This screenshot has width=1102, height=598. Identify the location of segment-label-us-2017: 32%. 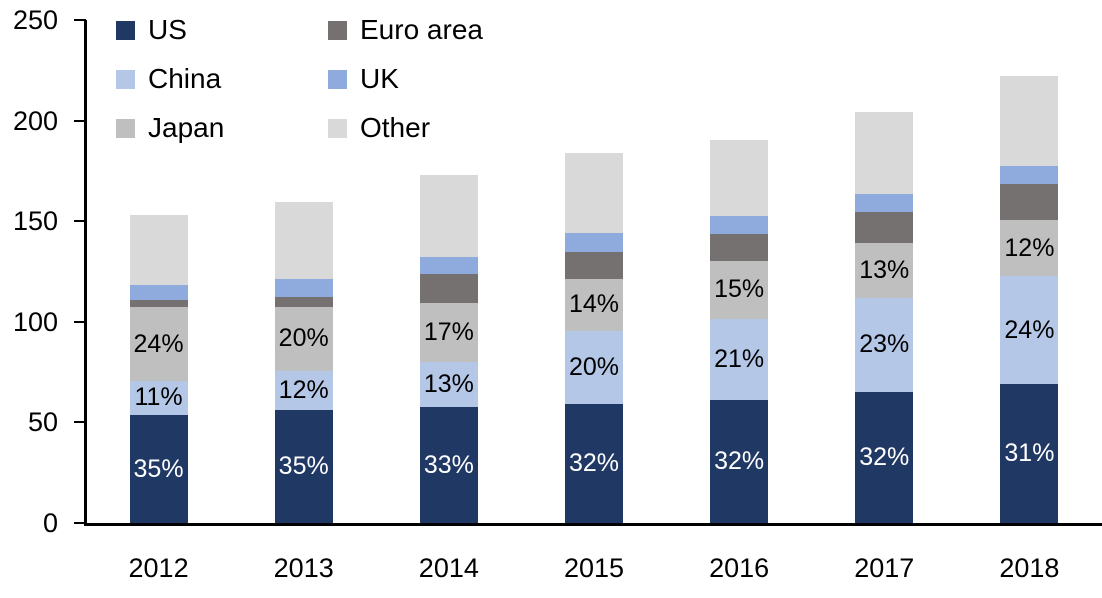
(884, 457).